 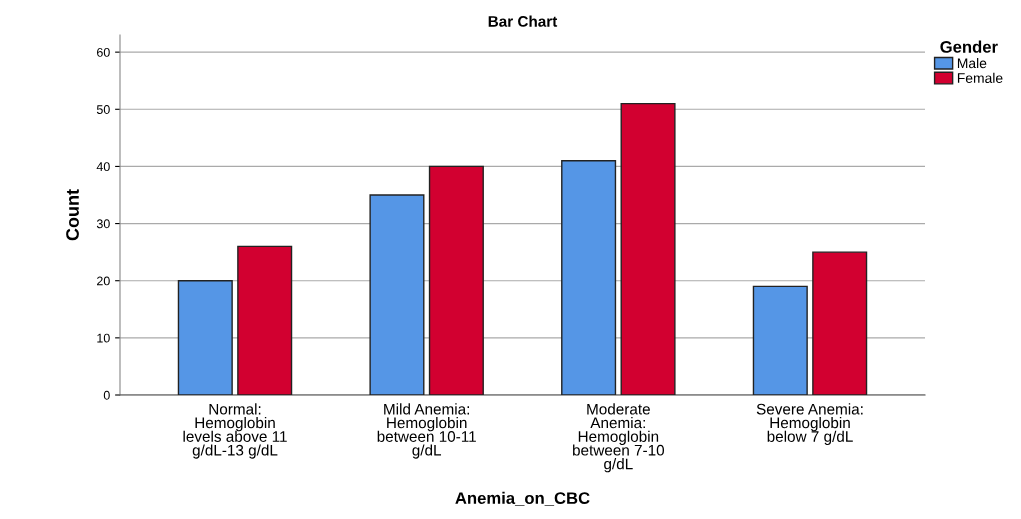 What do you see at coordinates (426, 431) in the screenshot?
I see `x-tick-label: Mild Anemia: Hemoglobin between 10-11 g/dL` at bounding box center [426, 431].